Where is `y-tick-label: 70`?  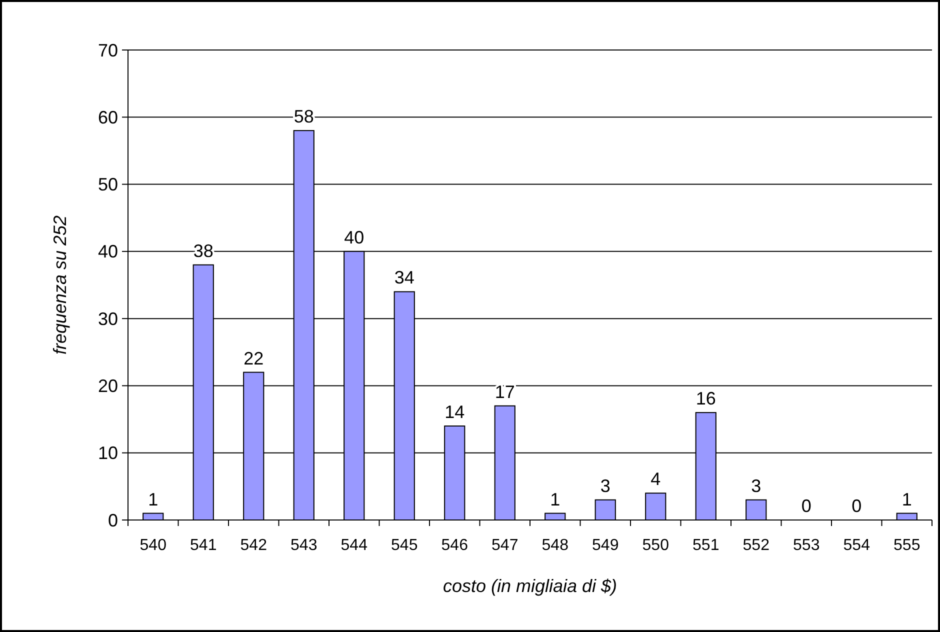 y-tick-label: 70 is located at coordinates (108, 50).